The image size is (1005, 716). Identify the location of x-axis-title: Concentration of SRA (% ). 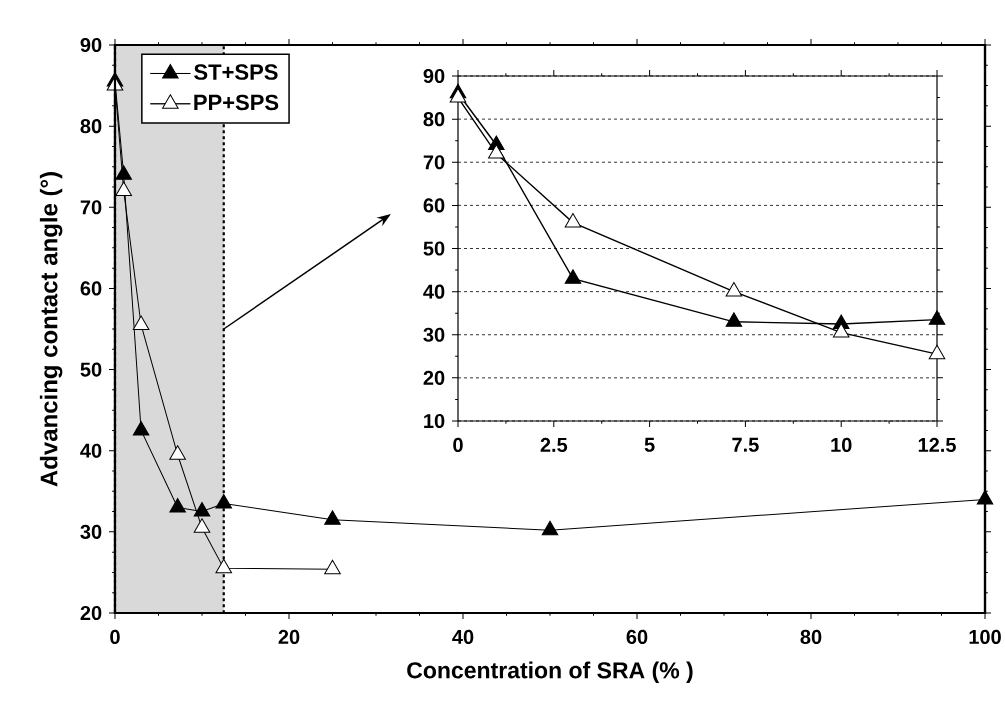
(550, 672).